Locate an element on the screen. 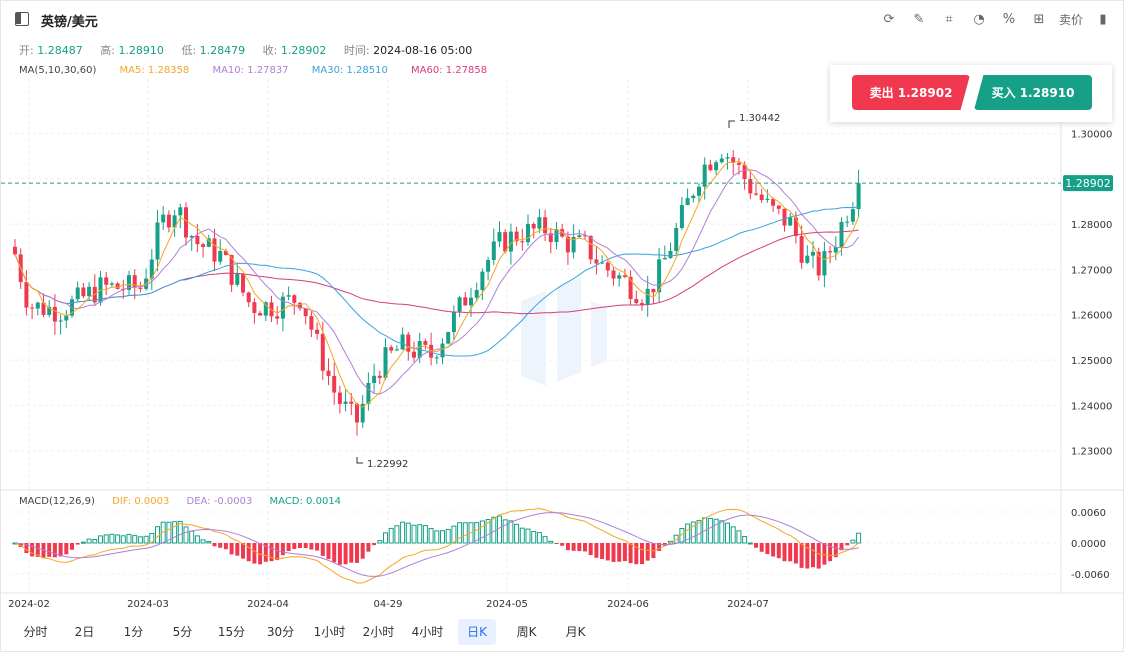 The image size is (1124, 652). macd-tick-label: -0.0060 is located at coordinates (1090, 575).